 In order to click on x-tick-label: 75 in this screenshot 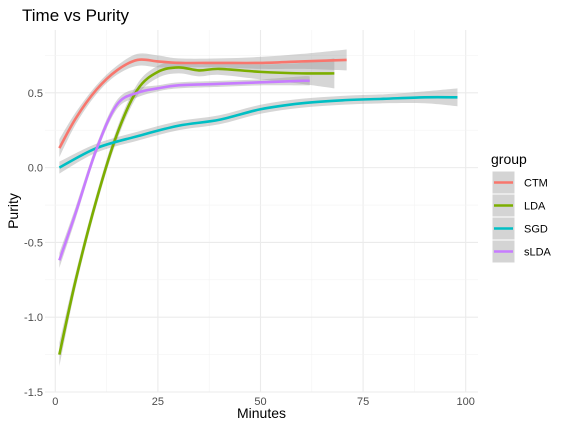, I will do `click(363, 402)`.